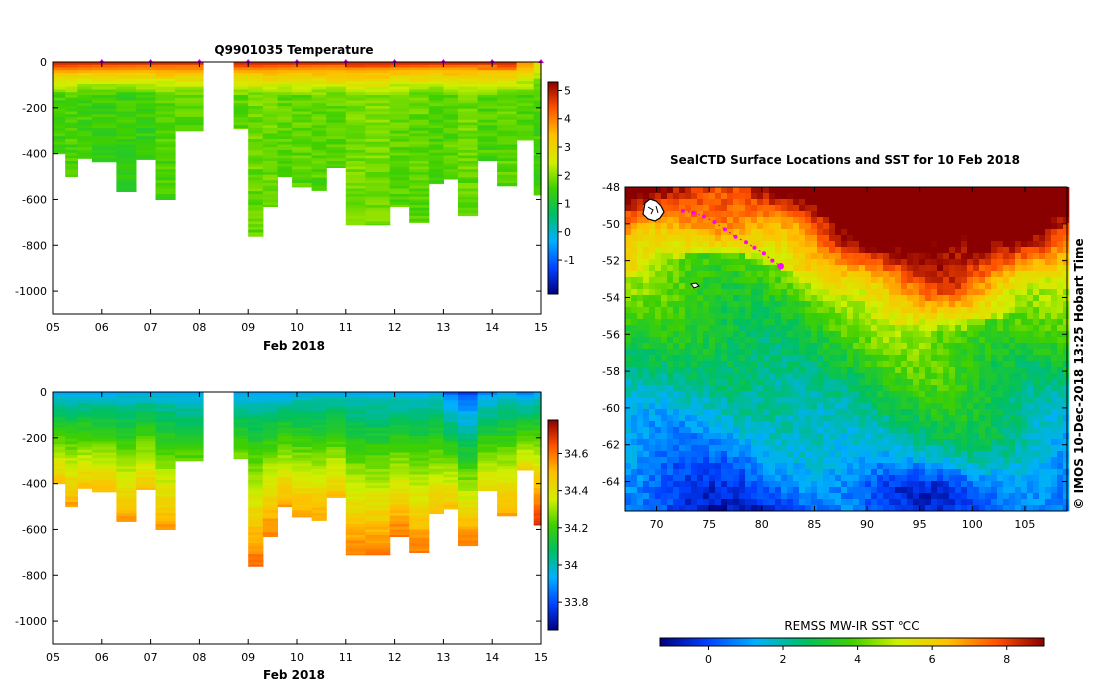 The image size is (1099, 700). I want to click on y-tick-label: 0, so click(43, 62).